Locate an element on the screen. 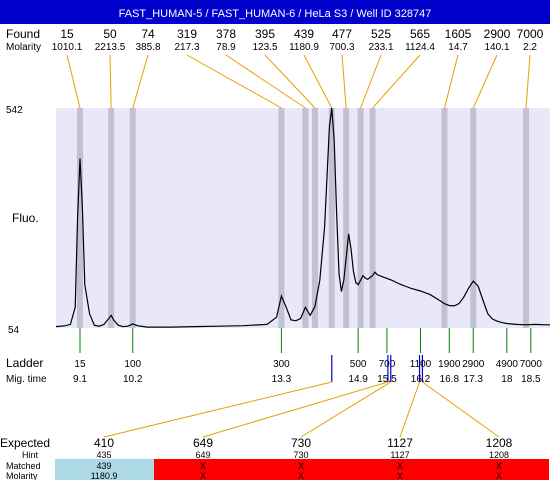  found-molarity-477: 700.3 is located at coordinates (341, 47).